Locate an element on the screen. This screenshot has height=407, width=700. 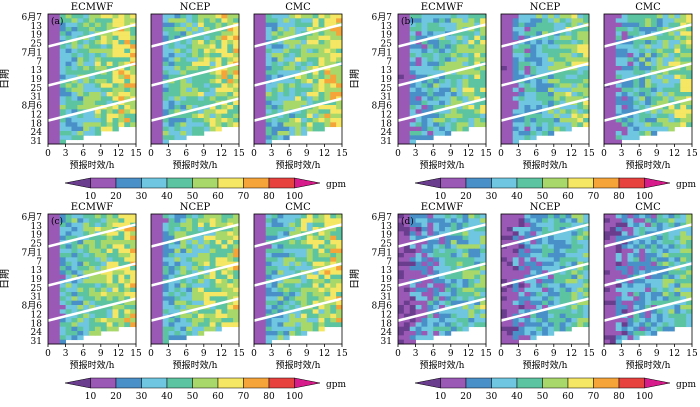
colorbar-tick-label: 40 is located at coordinates (167, 197).